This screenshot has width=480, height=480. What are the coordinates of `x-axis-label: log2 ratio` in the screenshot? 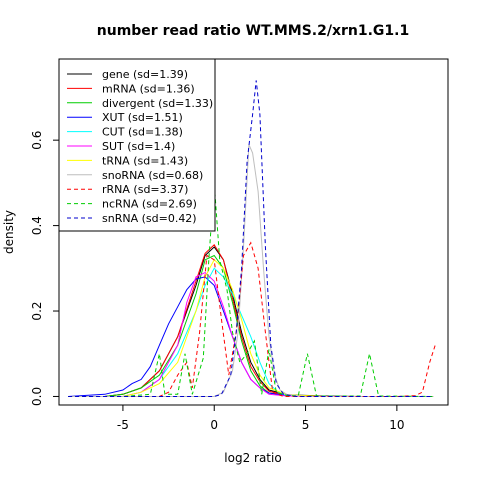 It's located at (252, 458).